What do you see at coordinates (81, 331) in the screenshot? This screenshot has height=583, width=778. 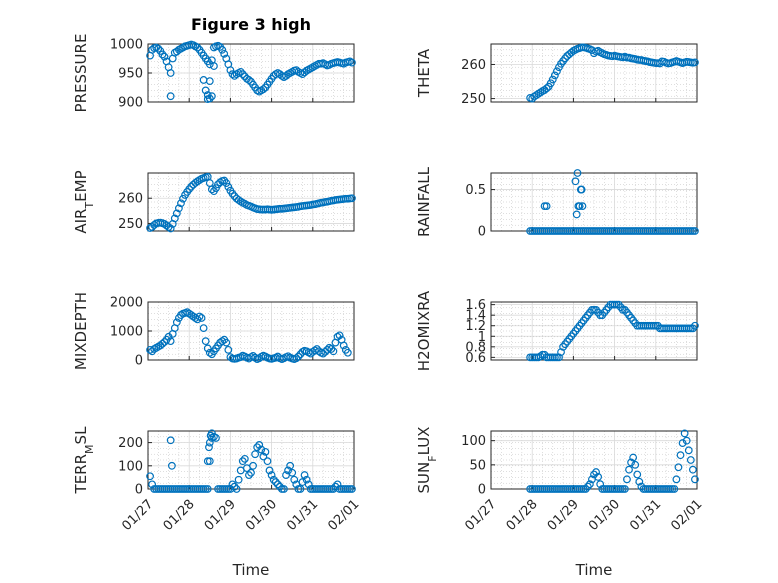 I see `y-axis-label: MIXDEPTH` at bounding box center [81, 331].